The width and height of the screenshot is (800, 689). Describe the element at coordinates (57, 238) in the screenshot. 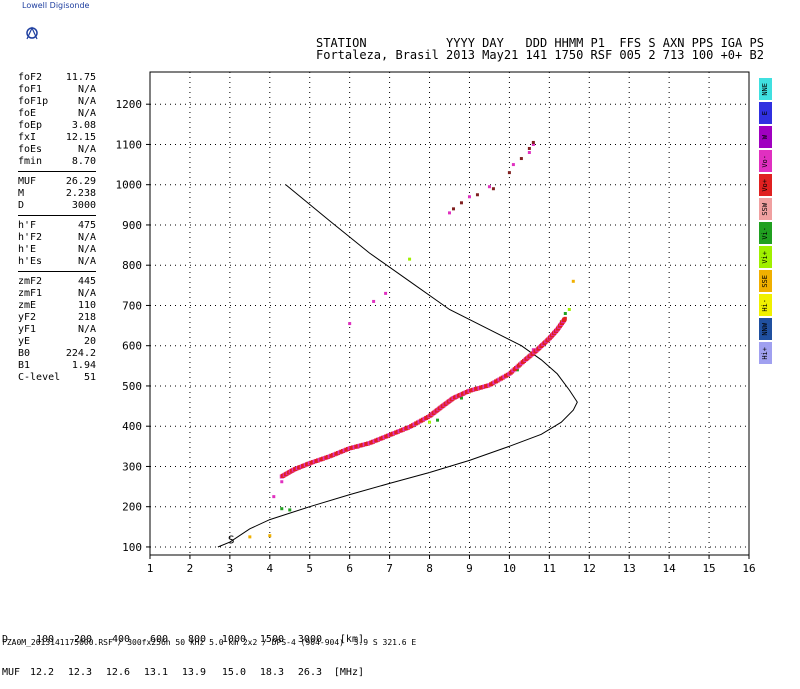

I see `param-row: h'F2 N/A` at that location.